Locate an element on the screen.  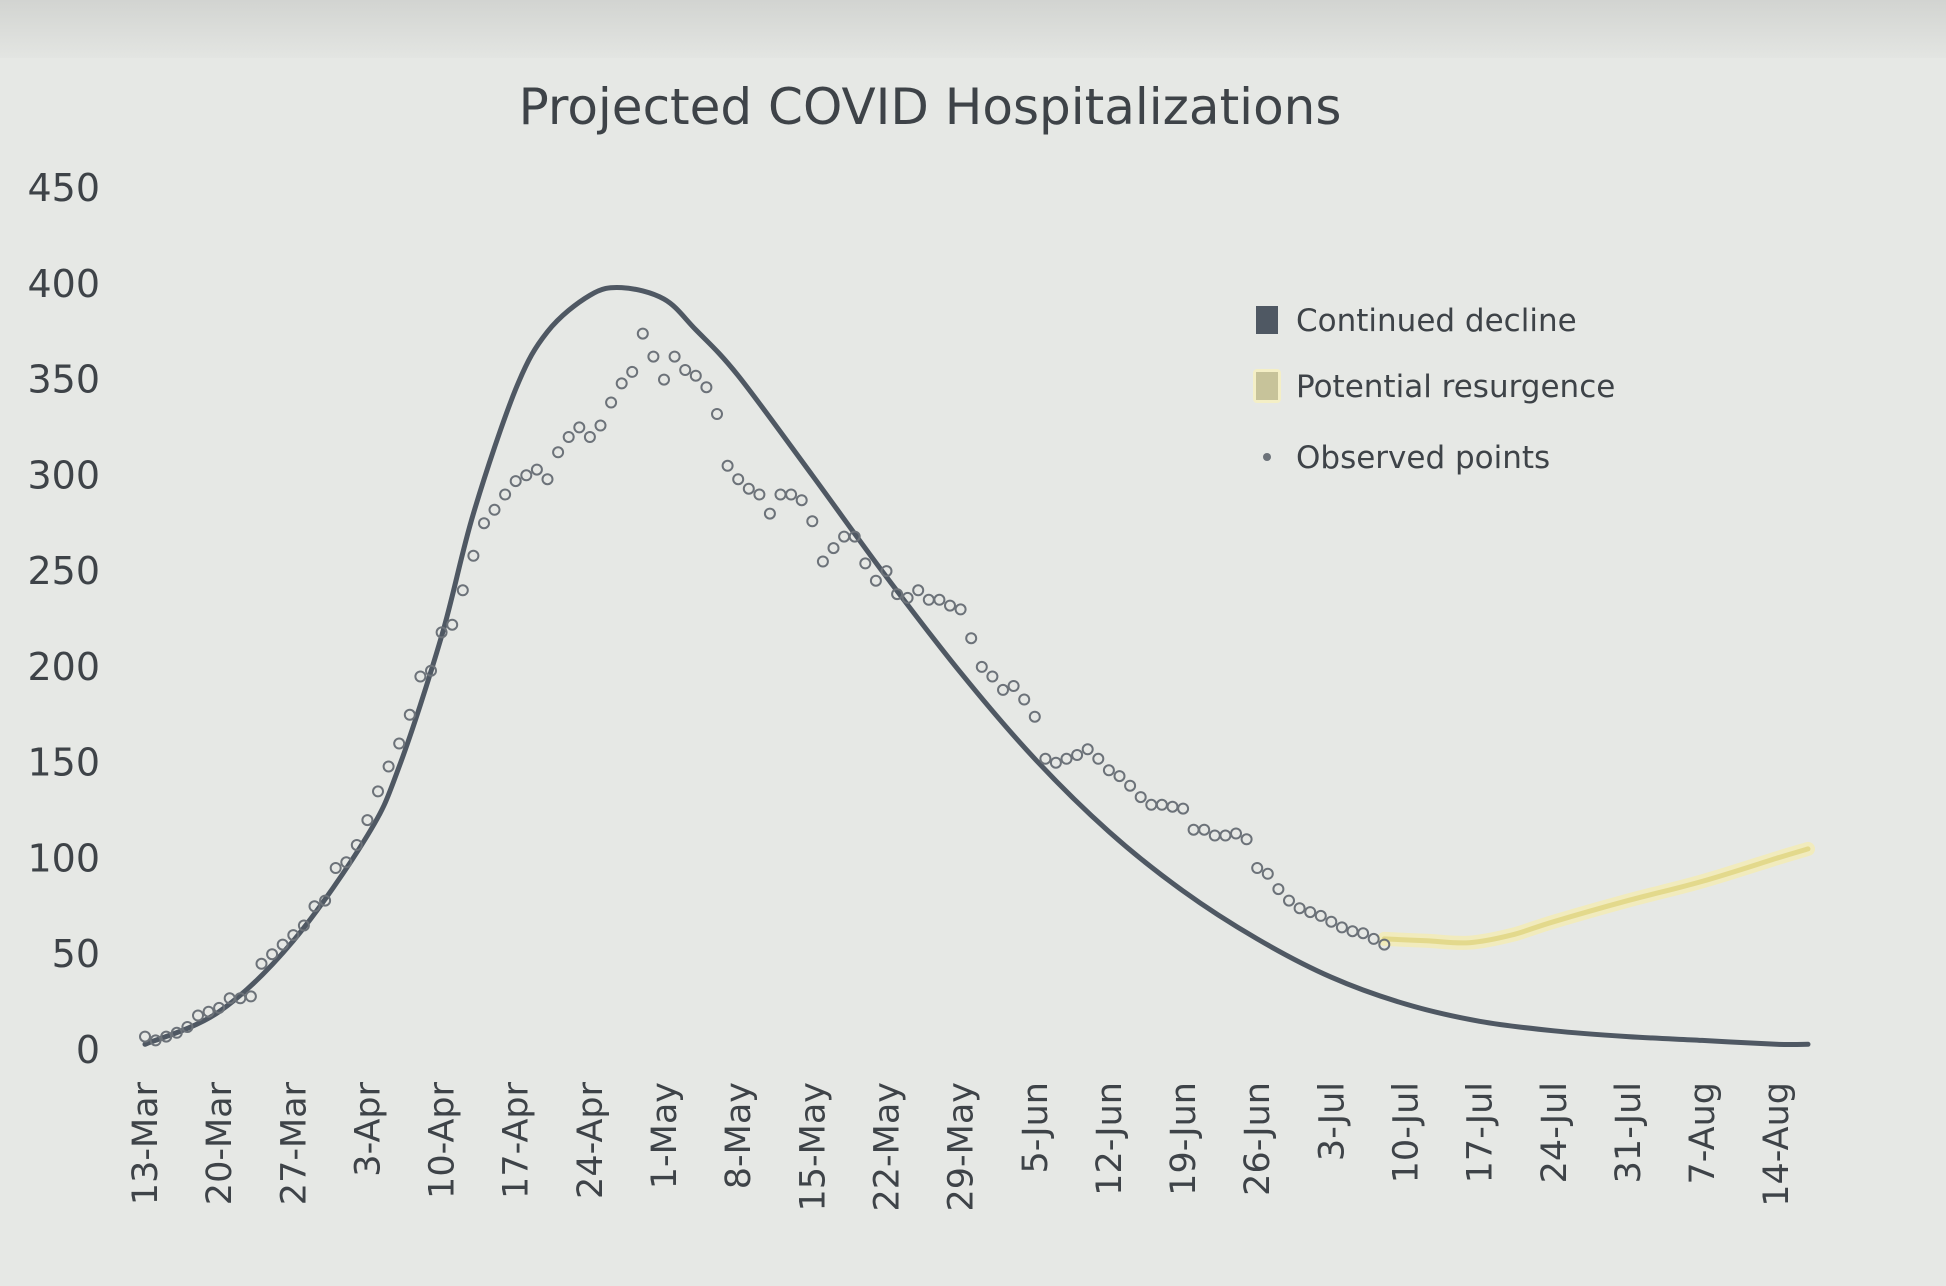
top-band is located at coordinates (973, 29).